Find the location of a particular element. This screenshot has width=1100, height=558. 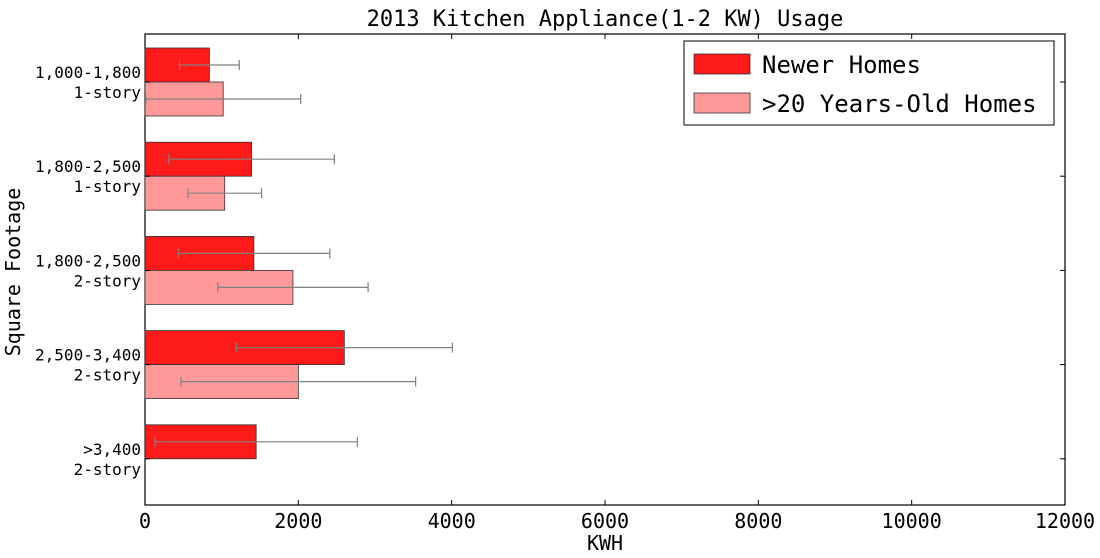

chart-title: 2013 Kitchen Appliance(1-2 KW) Usage is located at coordinates (605, 19).